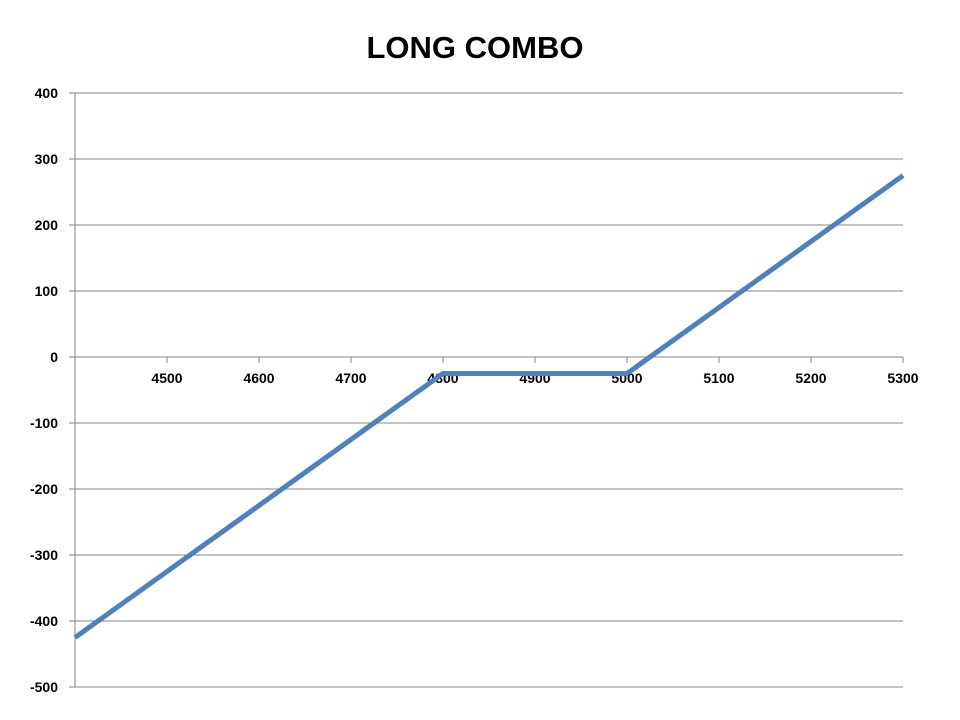 This screenshot has height=720, width=960. Describe the element at coordinates (47, 225) in the screenshot. I see `y-tick-label: 200` at that location.